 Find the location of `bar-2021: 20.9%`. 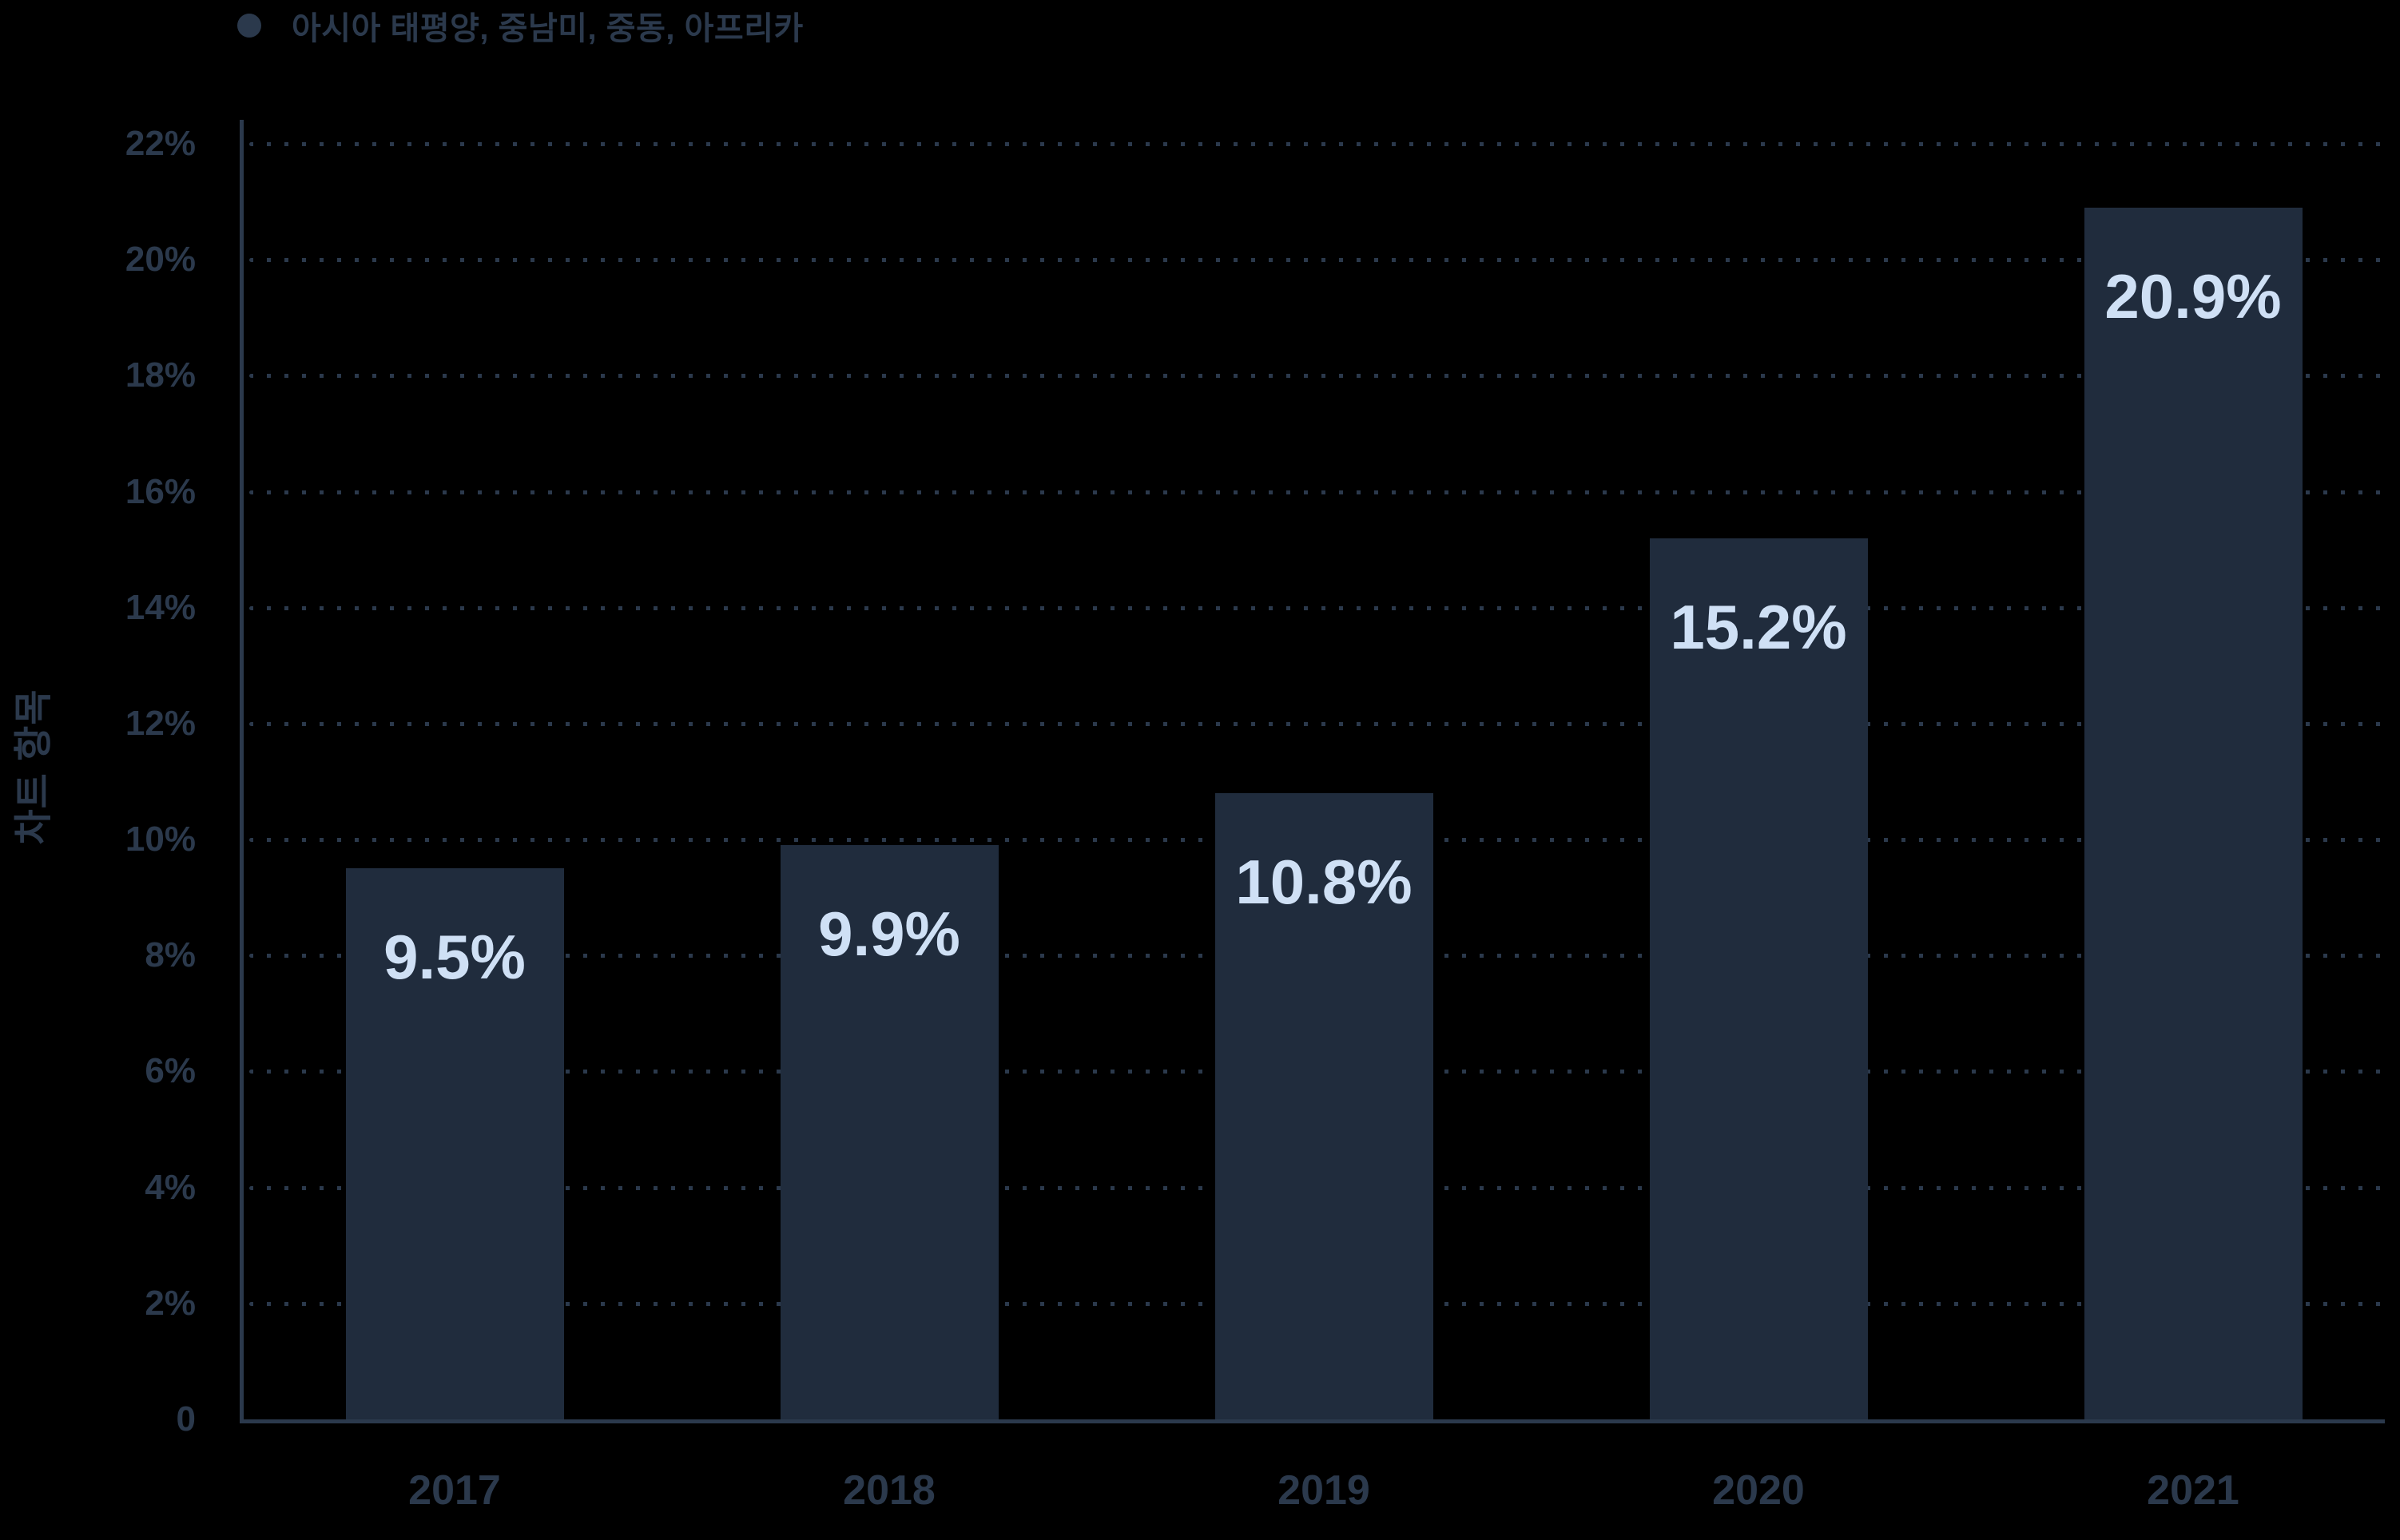

bar-2021: 20.9% is located at coordinates (2193, 813).